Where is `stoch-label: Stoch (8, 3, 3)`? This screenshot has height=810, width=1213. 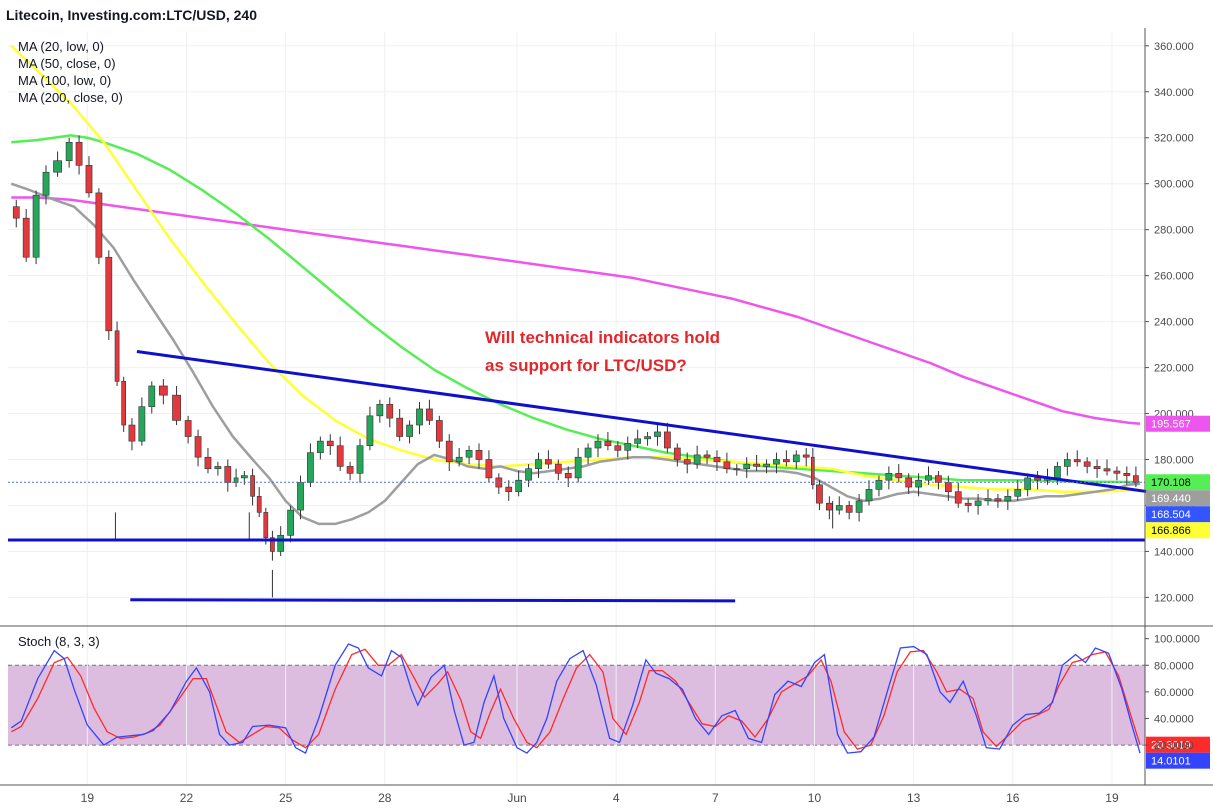
stoch-label: Stoch (8, 3, 3) is located at coordinates (59, 641).